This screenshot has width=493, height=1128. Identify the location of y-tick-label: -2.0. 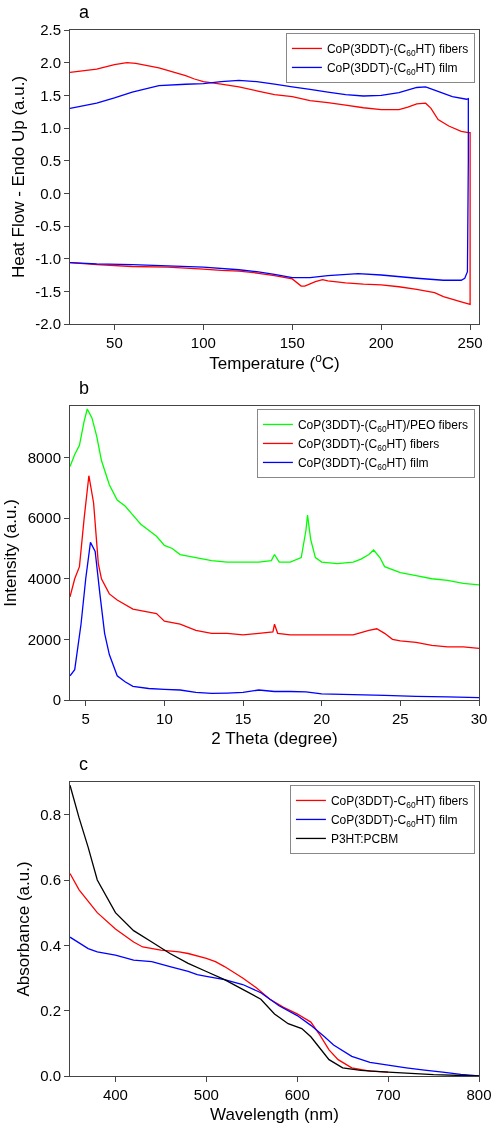
(48, 324).